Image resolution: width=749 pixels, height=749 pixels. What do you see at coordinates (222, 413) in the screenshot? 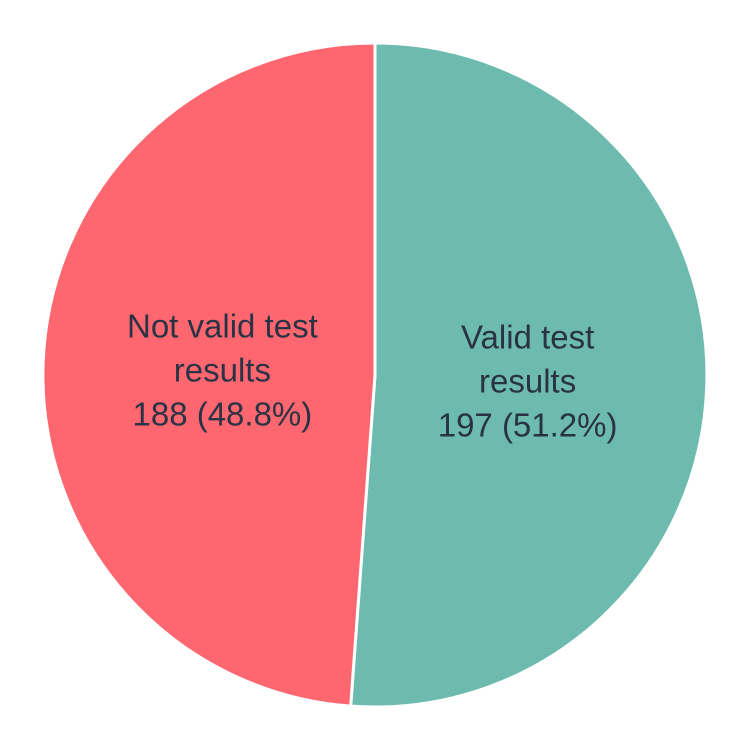
I see `pie-slice-label-line: 188 (48.8%)` at bounding box center [222, 413].